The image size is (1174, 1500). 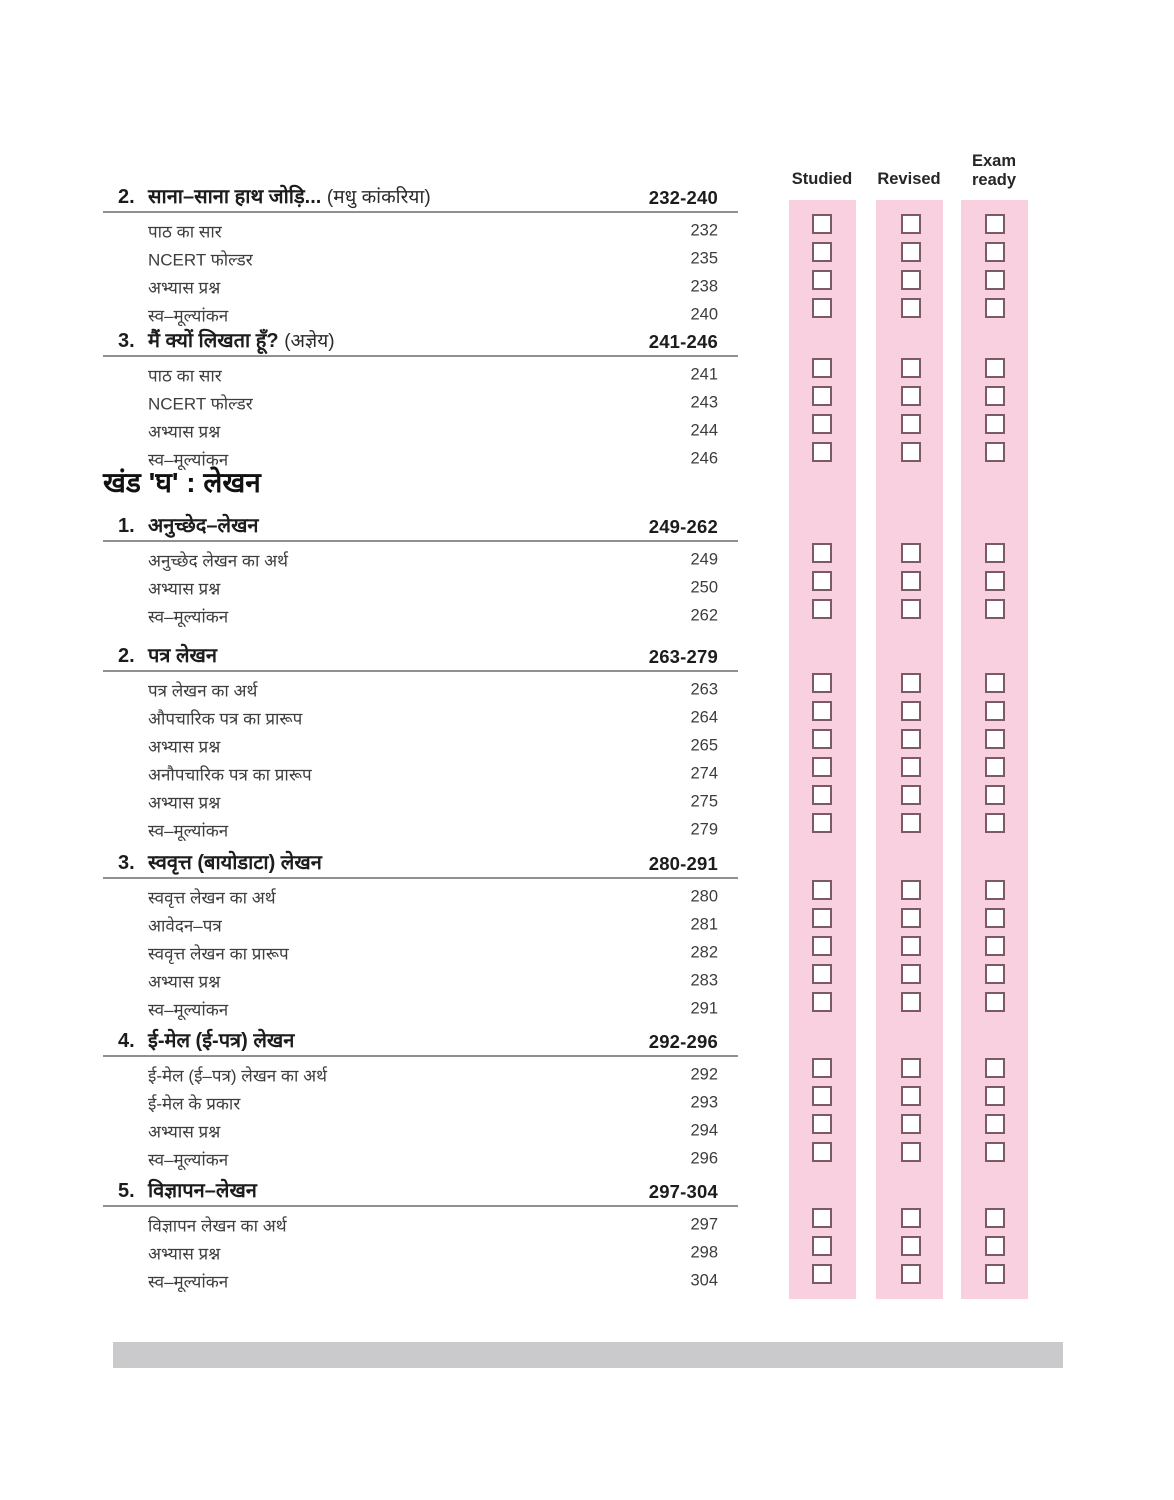 I want to click on toc-row: आवेदन–पत्र 281, so click(x=420, y=925).